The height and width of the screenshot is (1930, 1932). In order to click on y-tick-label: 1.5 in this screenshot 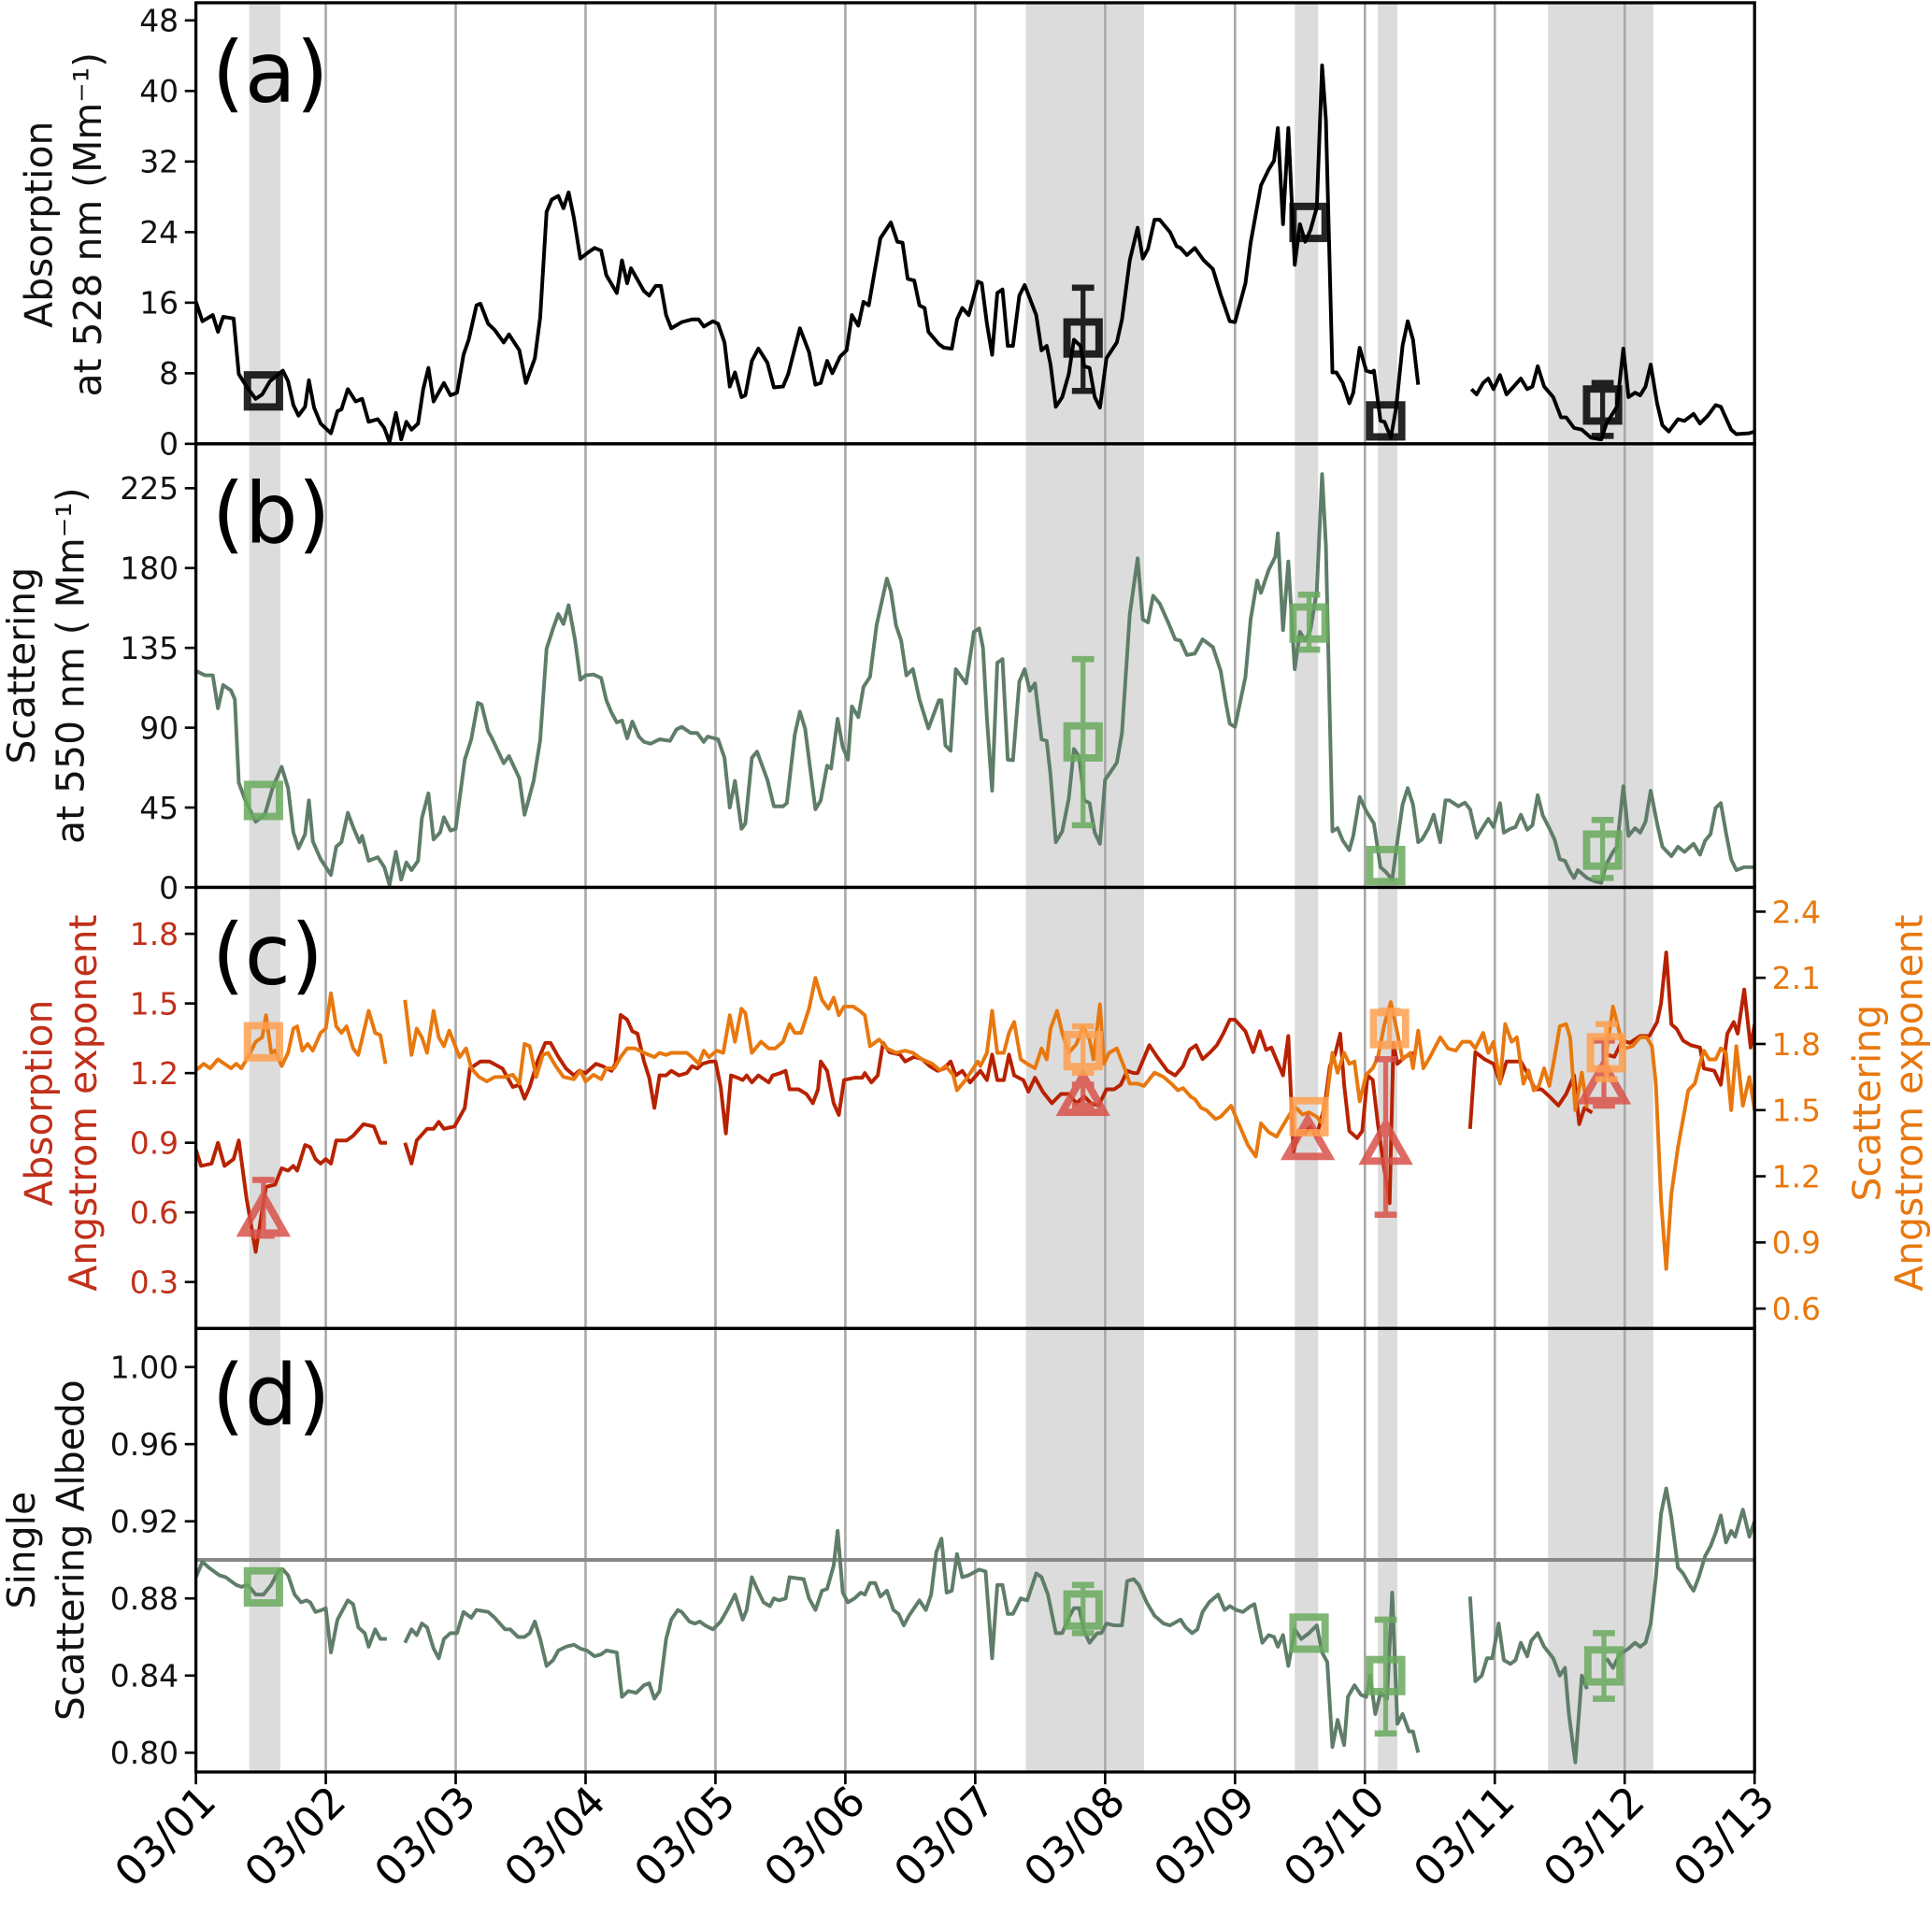, I will do `click(154, 1004)`.